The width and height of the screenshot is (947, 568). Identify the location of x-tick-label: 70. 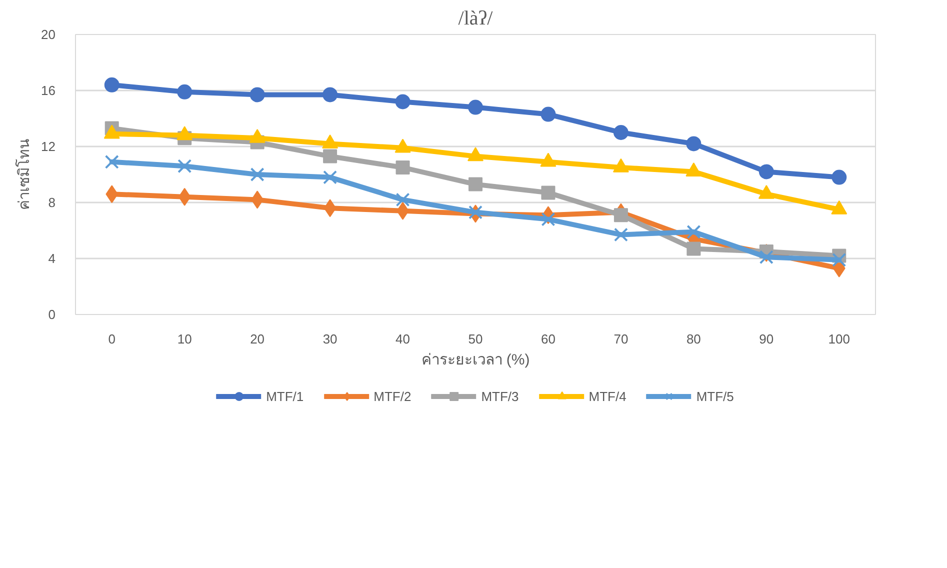
(621, 339).